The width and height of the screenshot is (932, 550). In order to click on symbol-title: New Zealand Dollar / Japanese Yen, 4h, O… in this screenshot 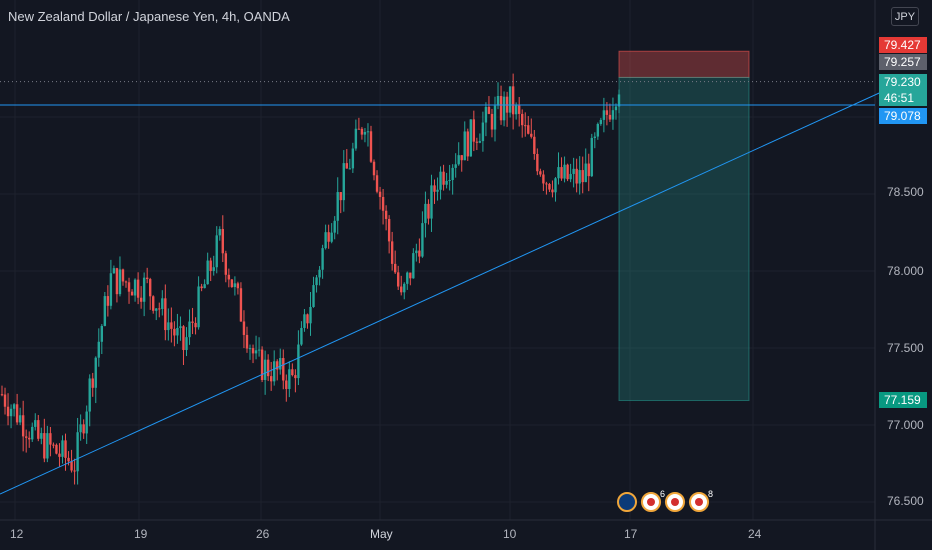, I will do `click(149, 16)`.